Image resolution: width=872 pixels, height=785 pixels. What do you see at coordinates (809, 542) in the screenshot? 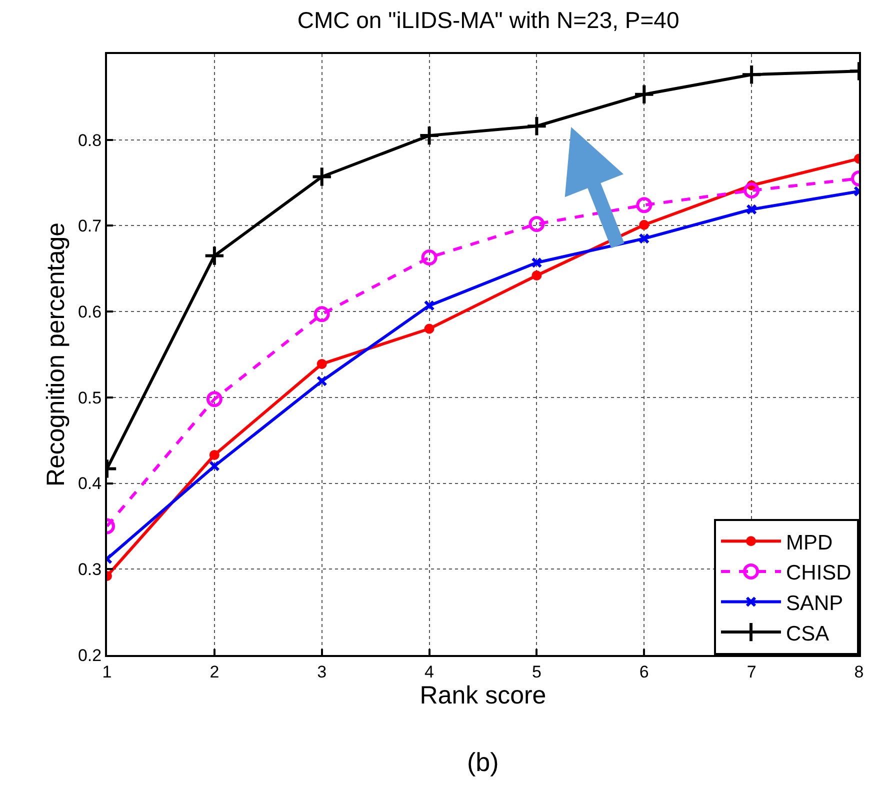
I see `legend-label: MPD` at bounding box center [809, 542].